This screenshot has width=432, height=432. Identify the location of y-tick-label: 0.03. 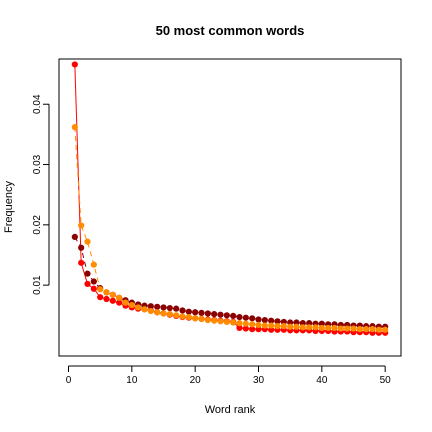
(37, 164).